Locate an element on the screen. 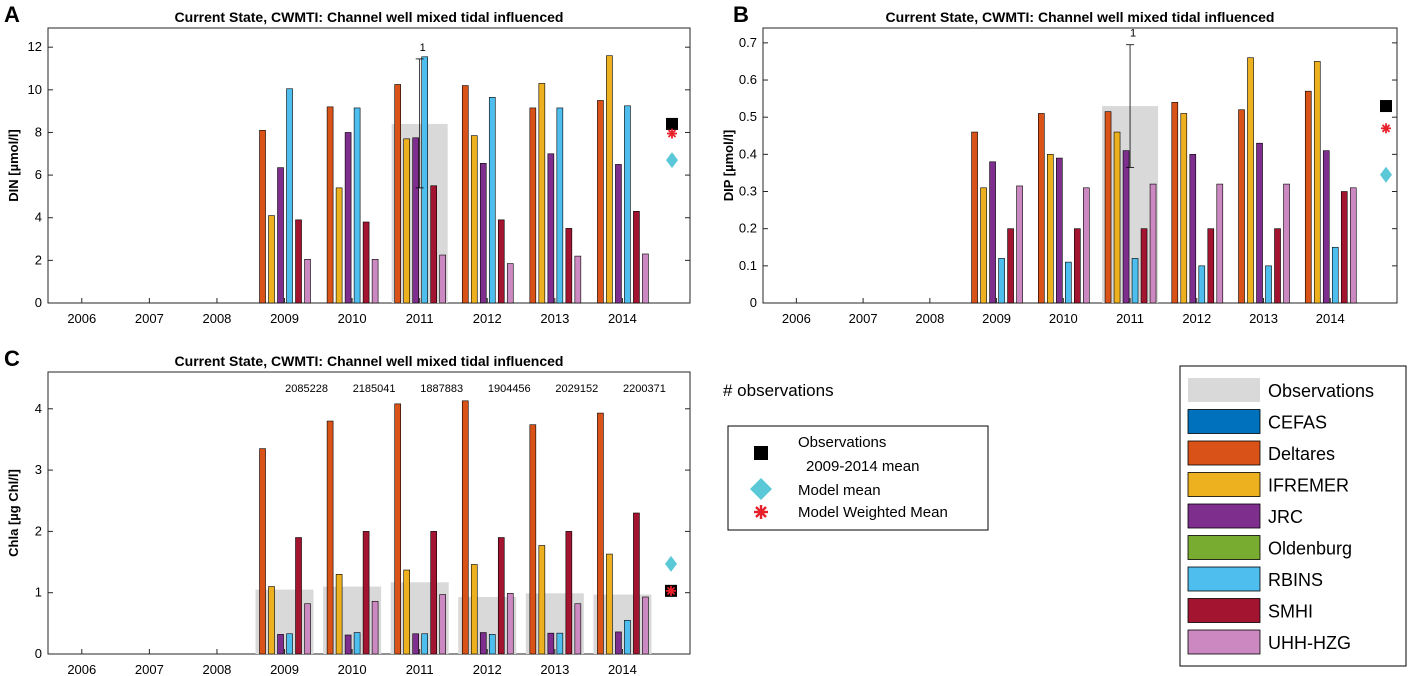  legend-label-deltares: Deltares is located at coordinates (1301, 454).